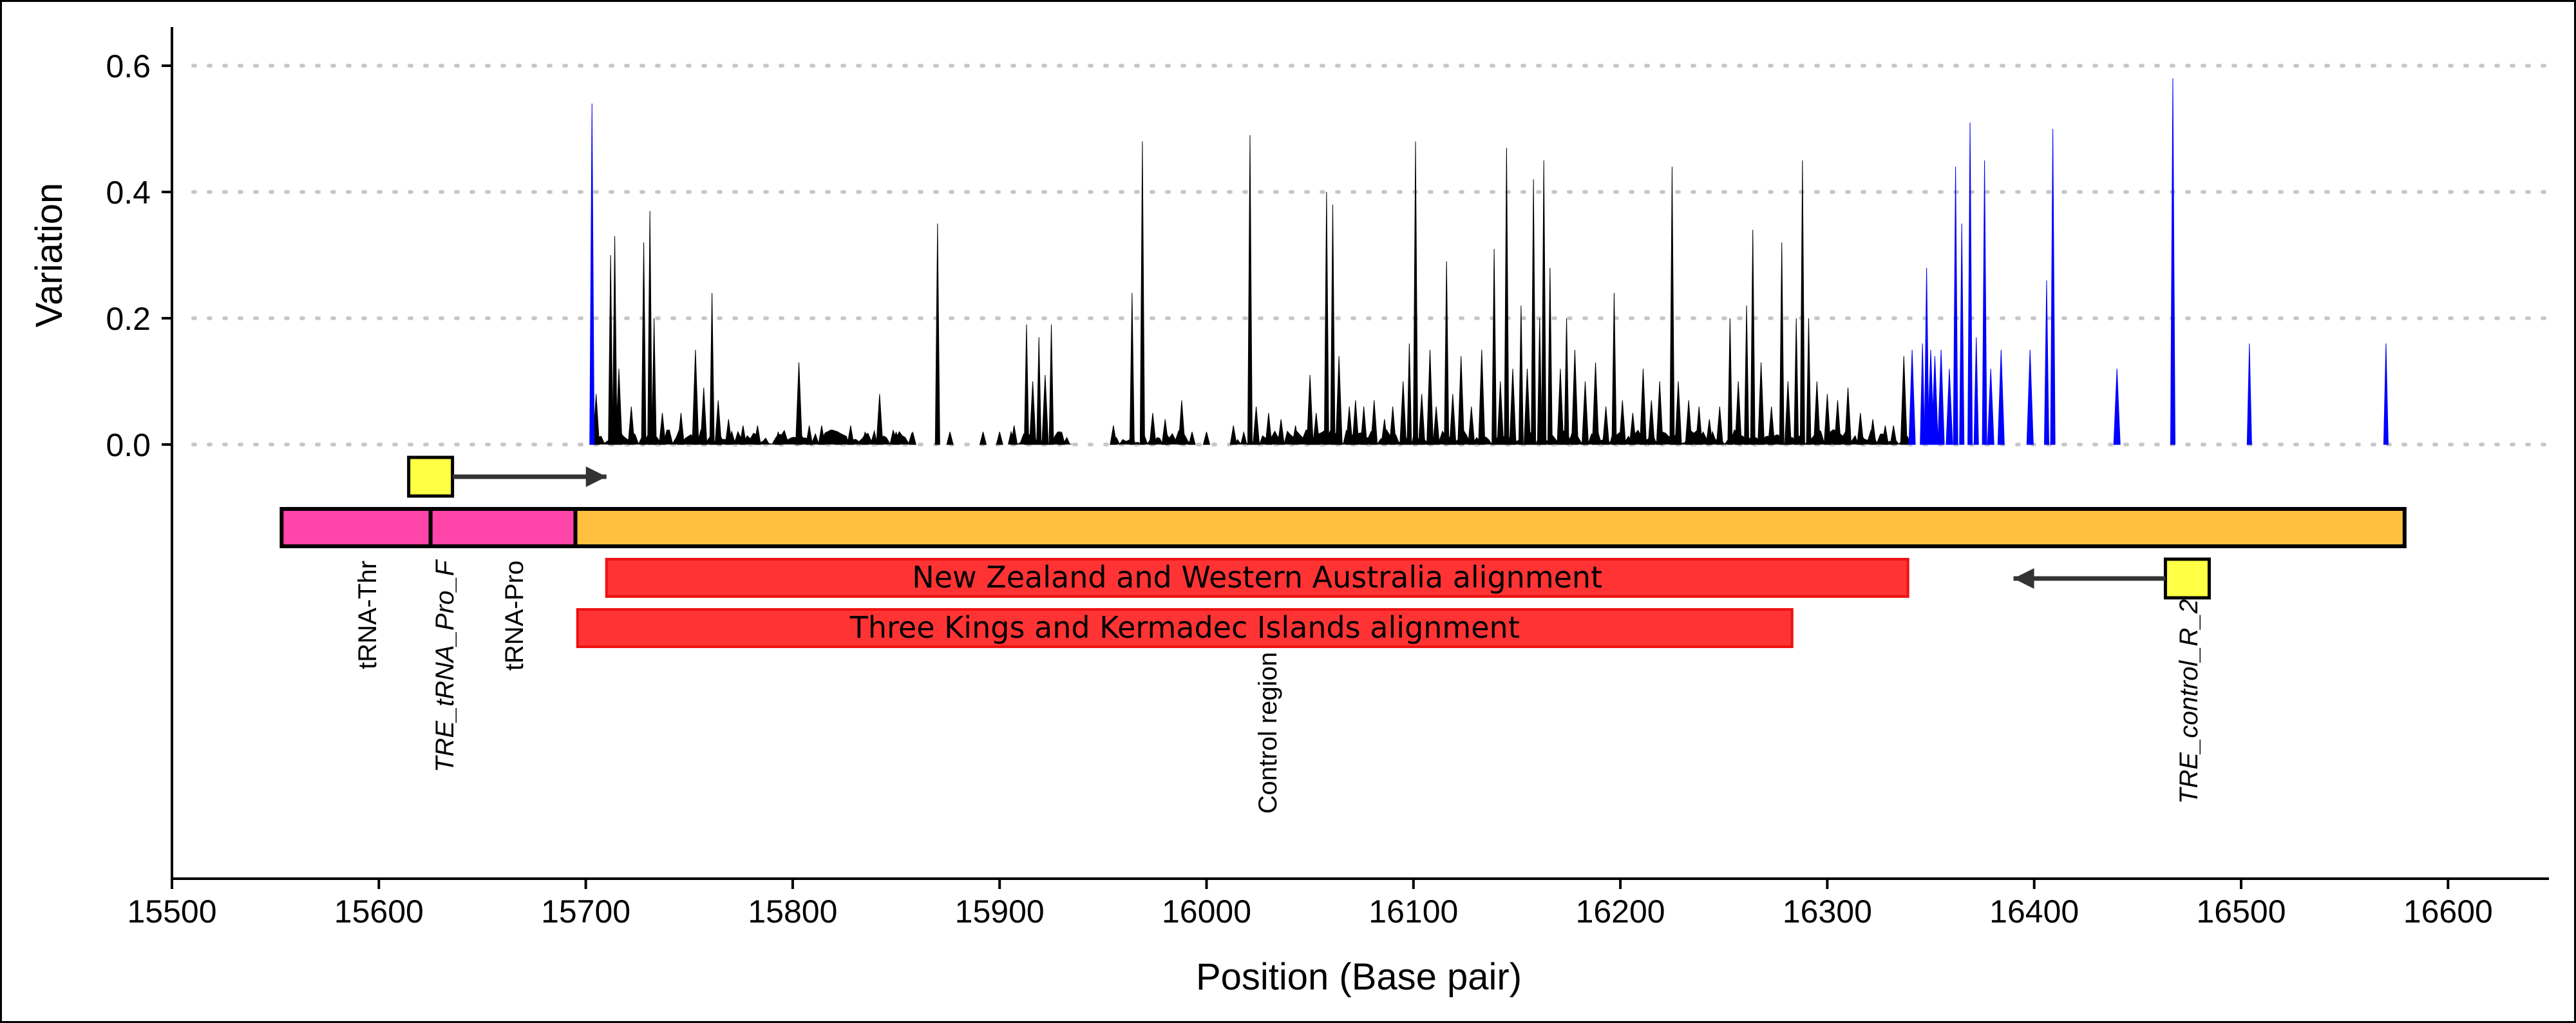  I want to click on x-tick-label: 15900, so click(1000, 912).